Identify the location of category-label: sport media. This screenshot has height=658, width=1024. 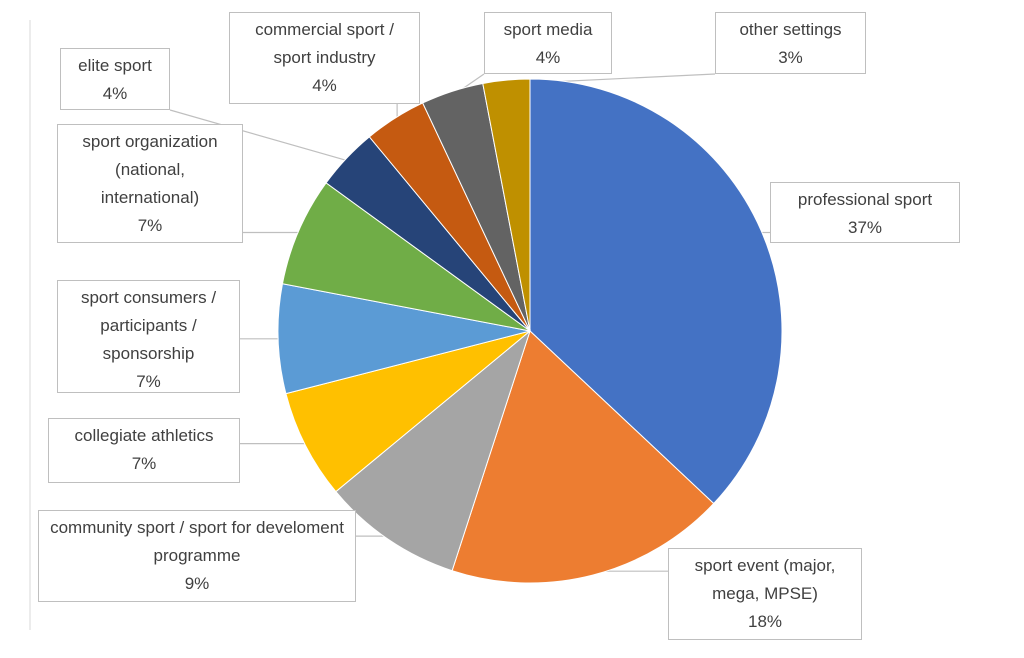
(548, 29).